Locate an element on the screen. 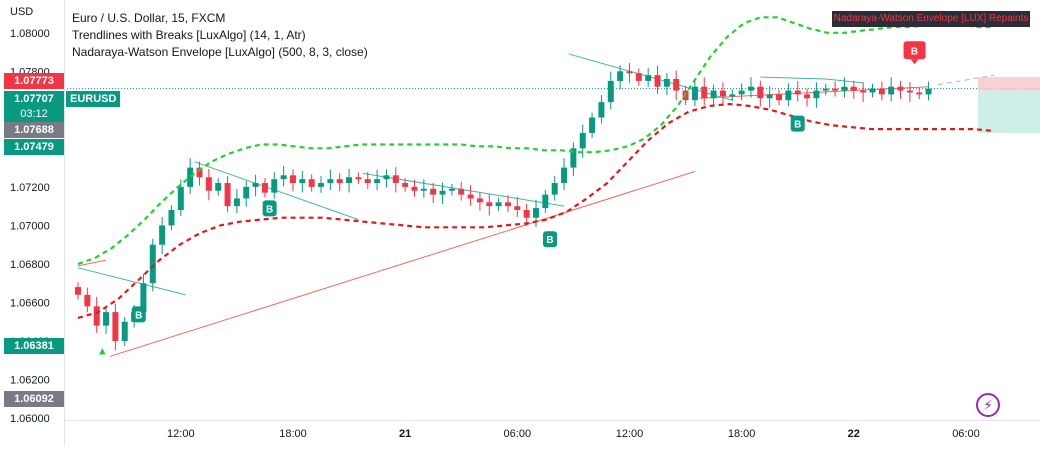 The width and height of the screenshot is (1040, 451). early-trendline is located at coordinates (92, 263).